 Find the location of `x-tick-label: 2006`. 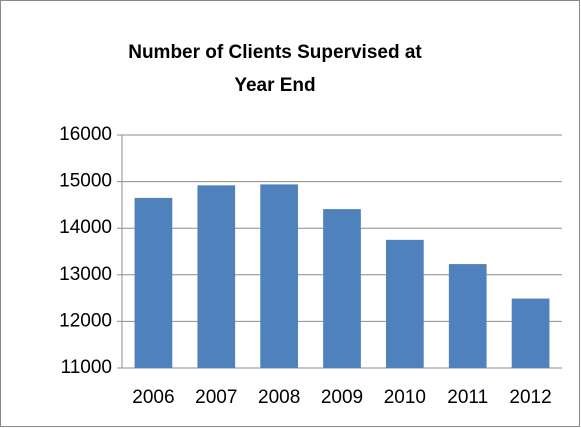

x-tick-label: 2006 is located at coordinates (153, 397).